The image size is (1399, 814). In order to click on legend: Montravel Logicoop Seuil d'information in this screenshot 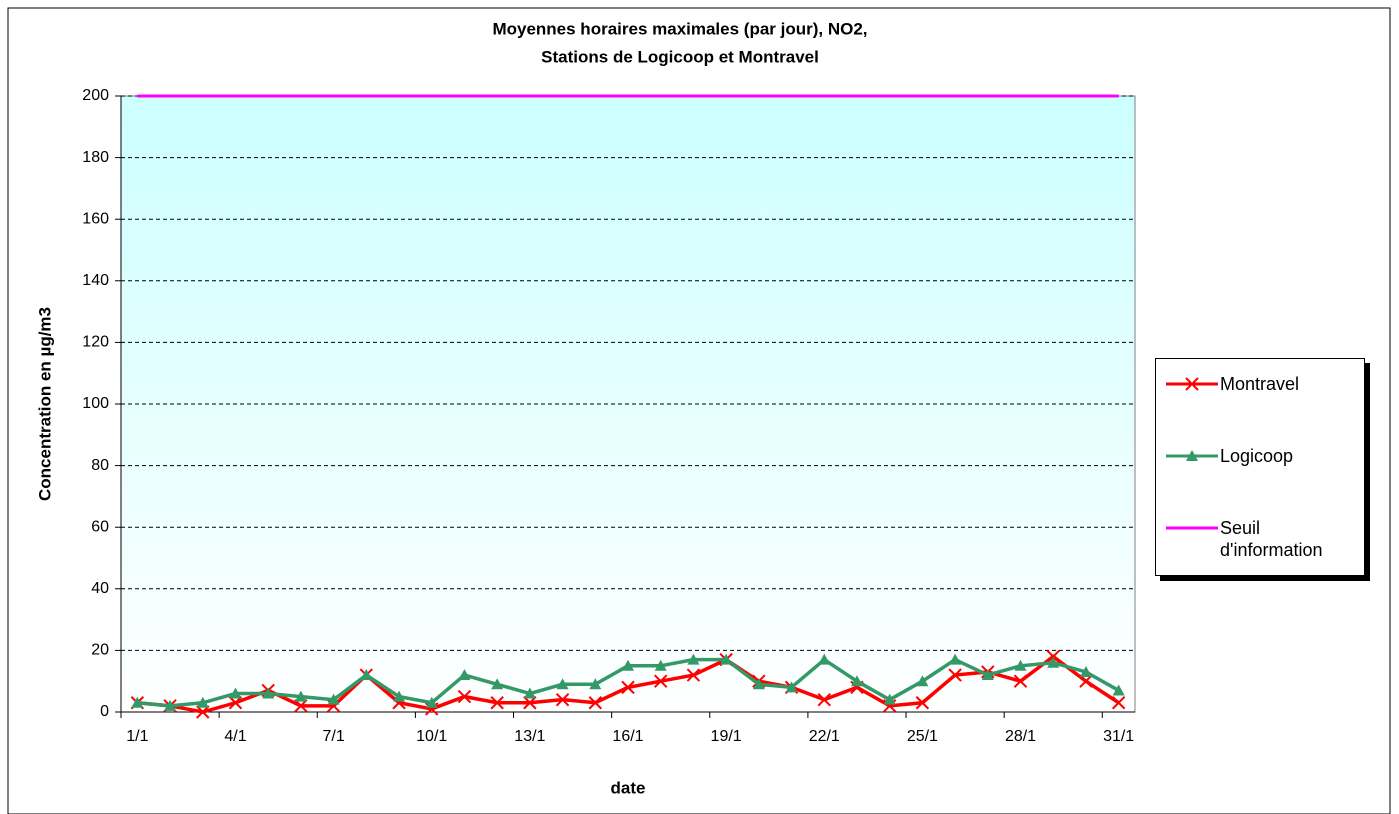, I will do `click(1260, 467)`.